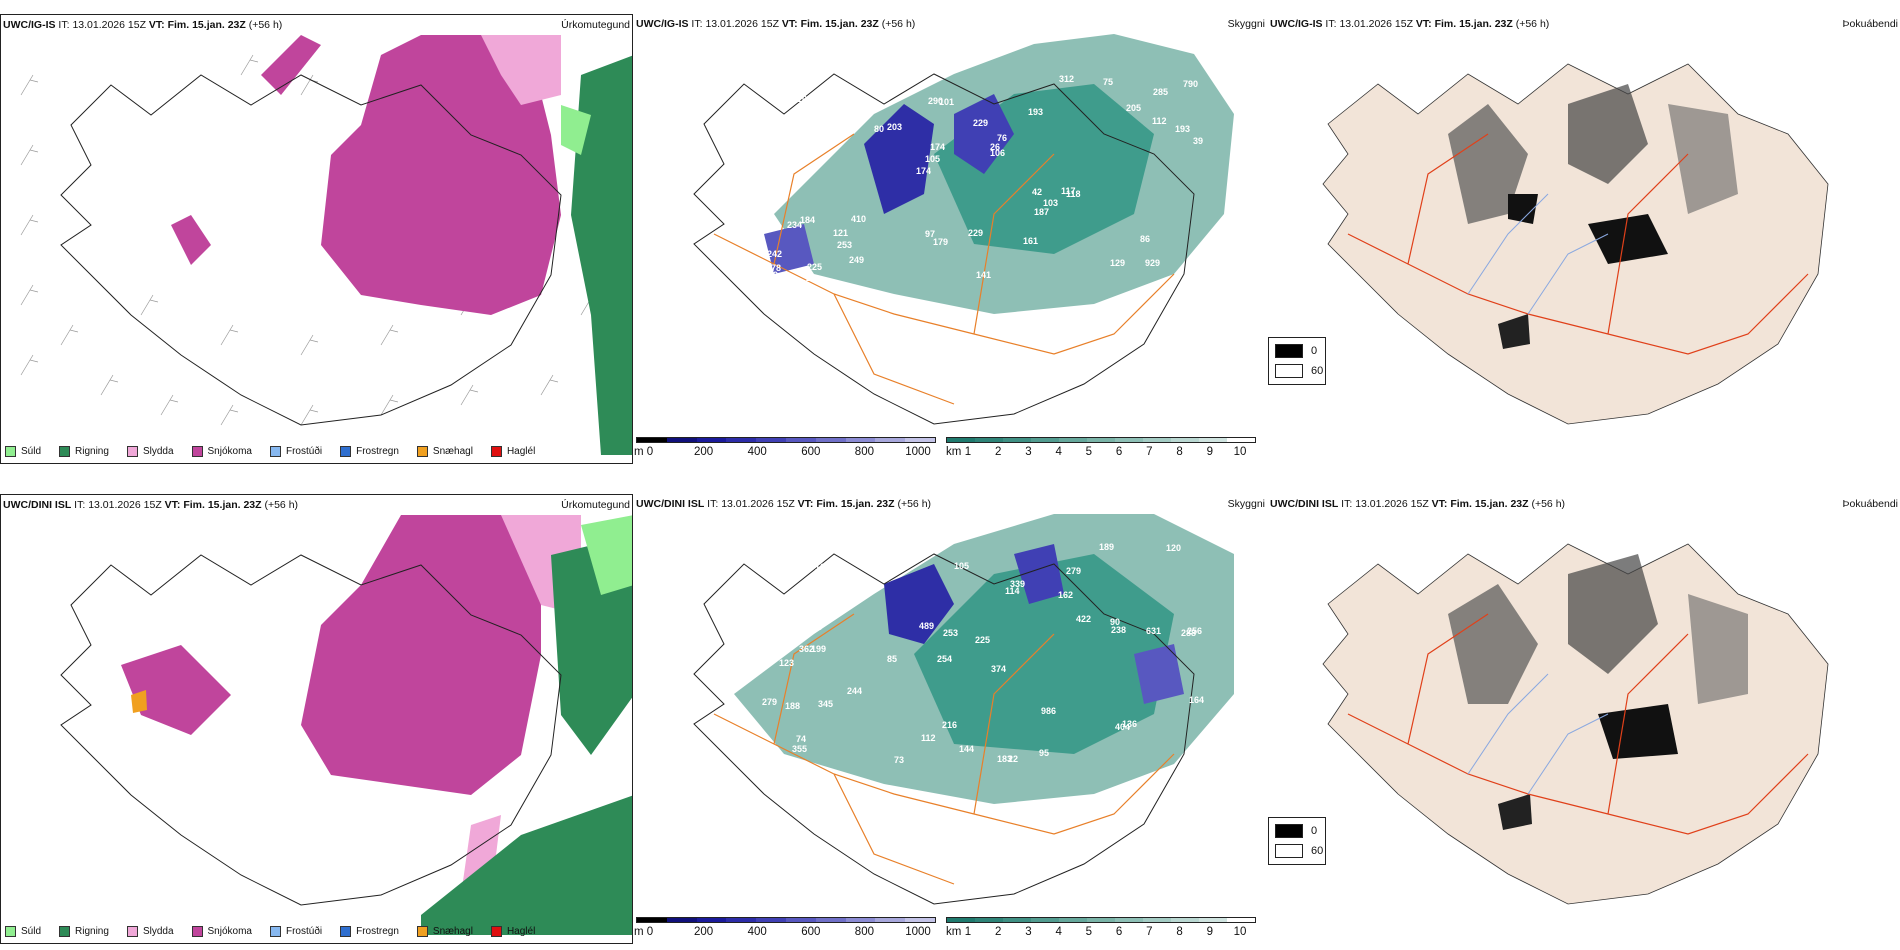 The height and width of the screenshot is (950, 1900). I want to click on colorbar-tick: 5, so click(1089, 452).